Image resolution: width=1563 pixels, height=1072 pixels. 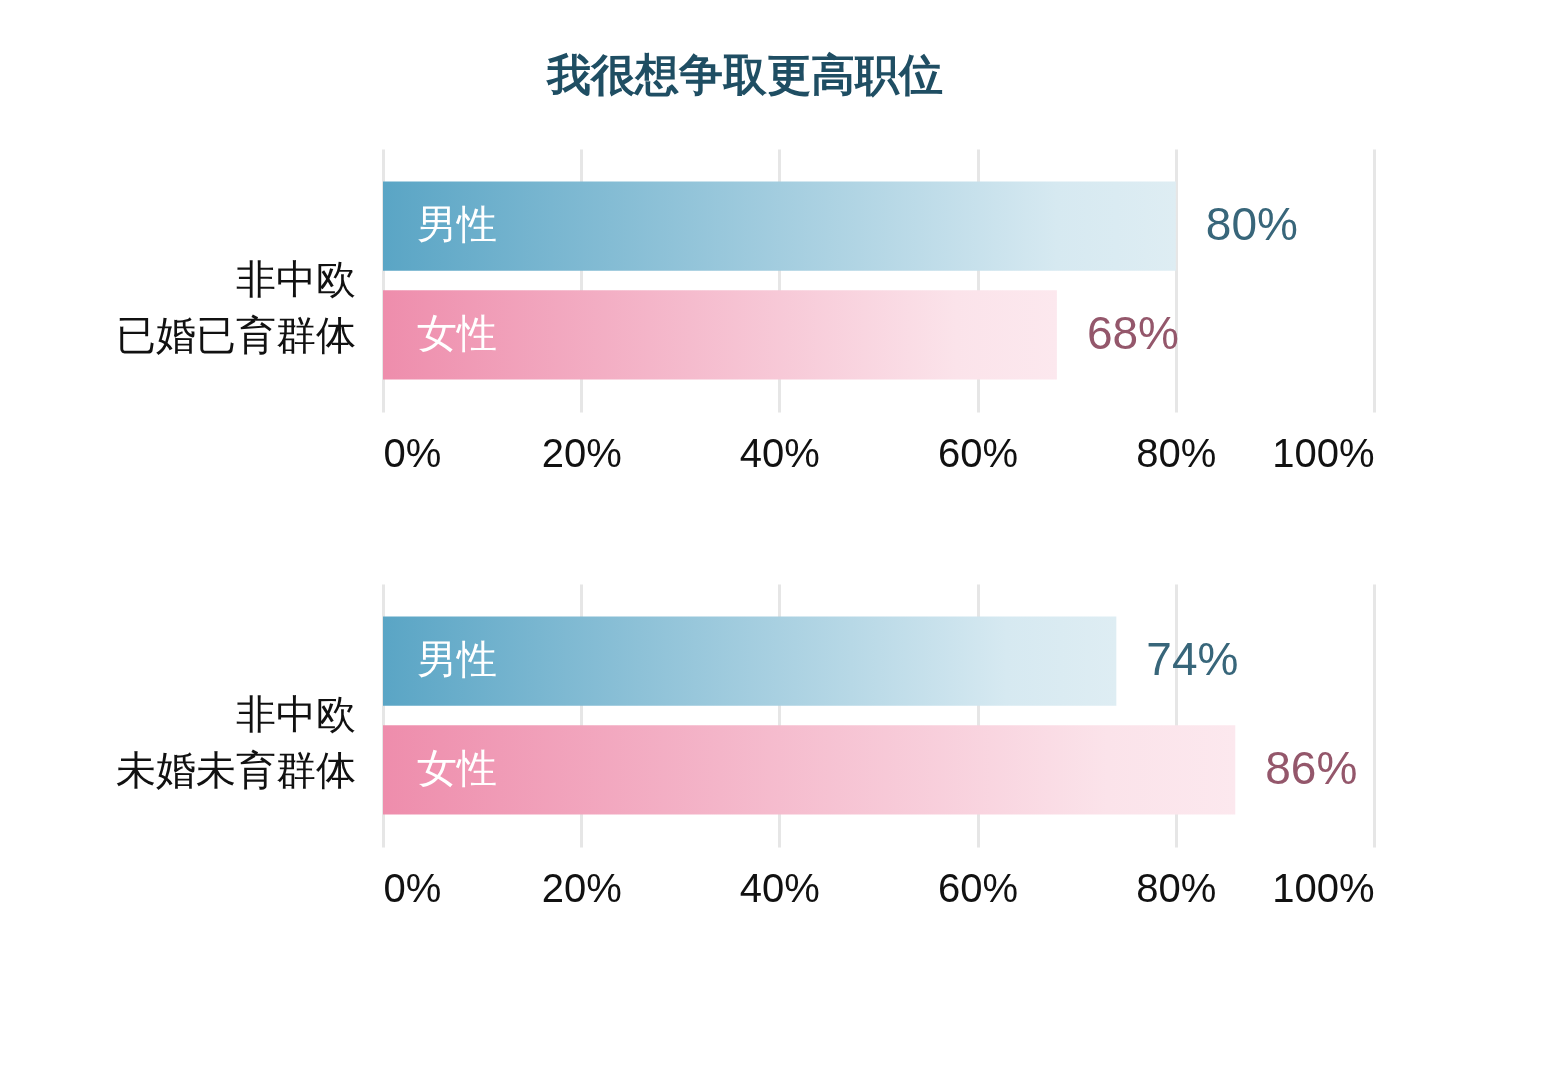 I want to click on data-label: 74%, so click(x=1192, y=659).